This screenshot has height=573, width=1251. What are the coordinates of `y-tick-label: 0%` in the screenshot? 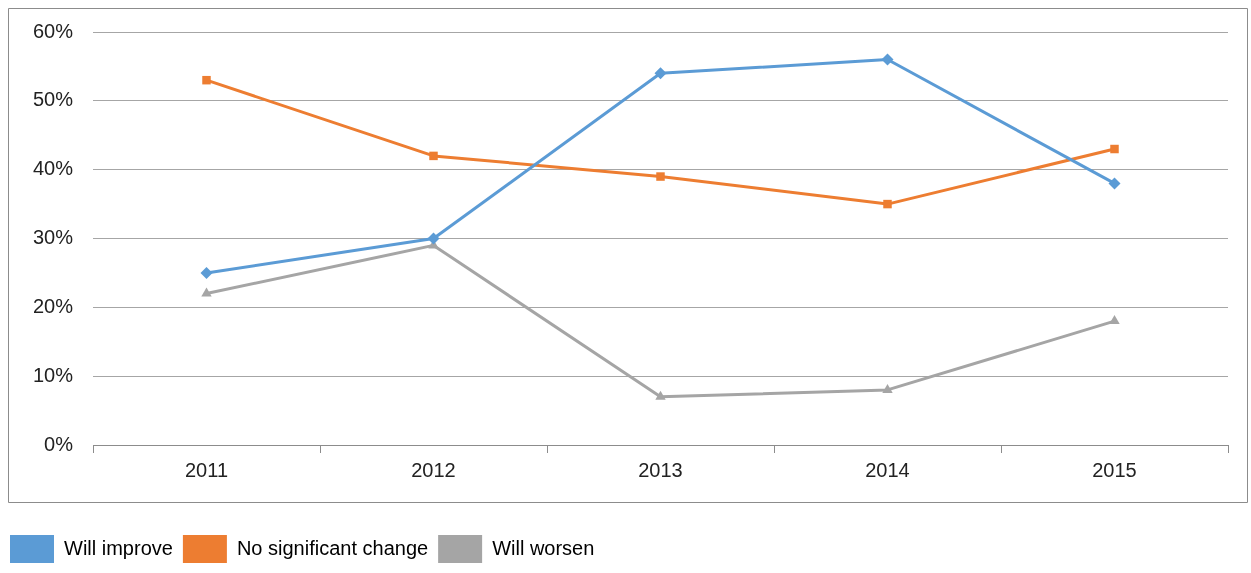 It's located at (59, 443).